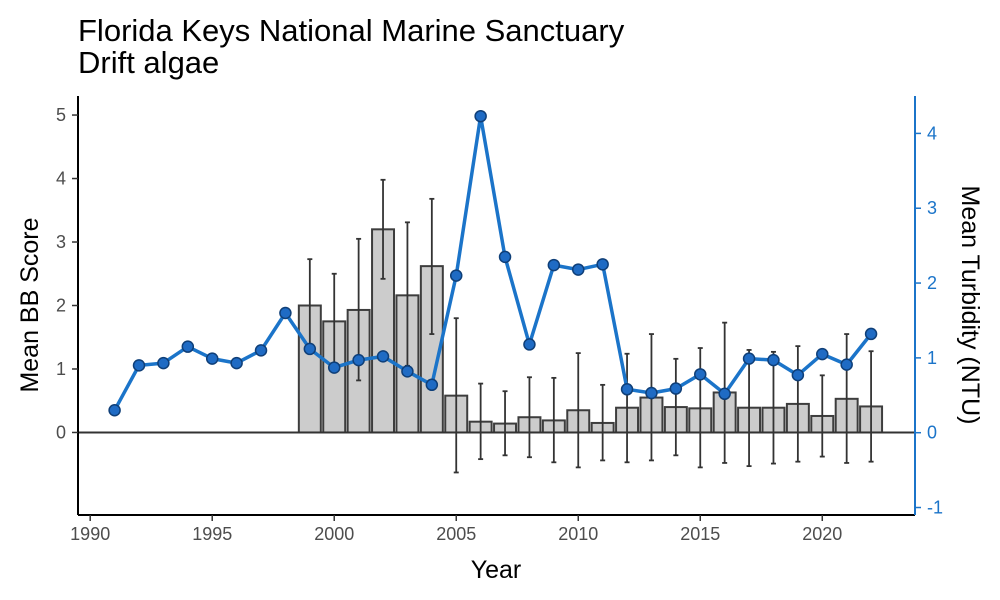 The height and width of the screenshot is (600, 1000). Describe the element at coordinates (935, 508) in the screenshot. I see `y2-tick-label: -1` at that location.